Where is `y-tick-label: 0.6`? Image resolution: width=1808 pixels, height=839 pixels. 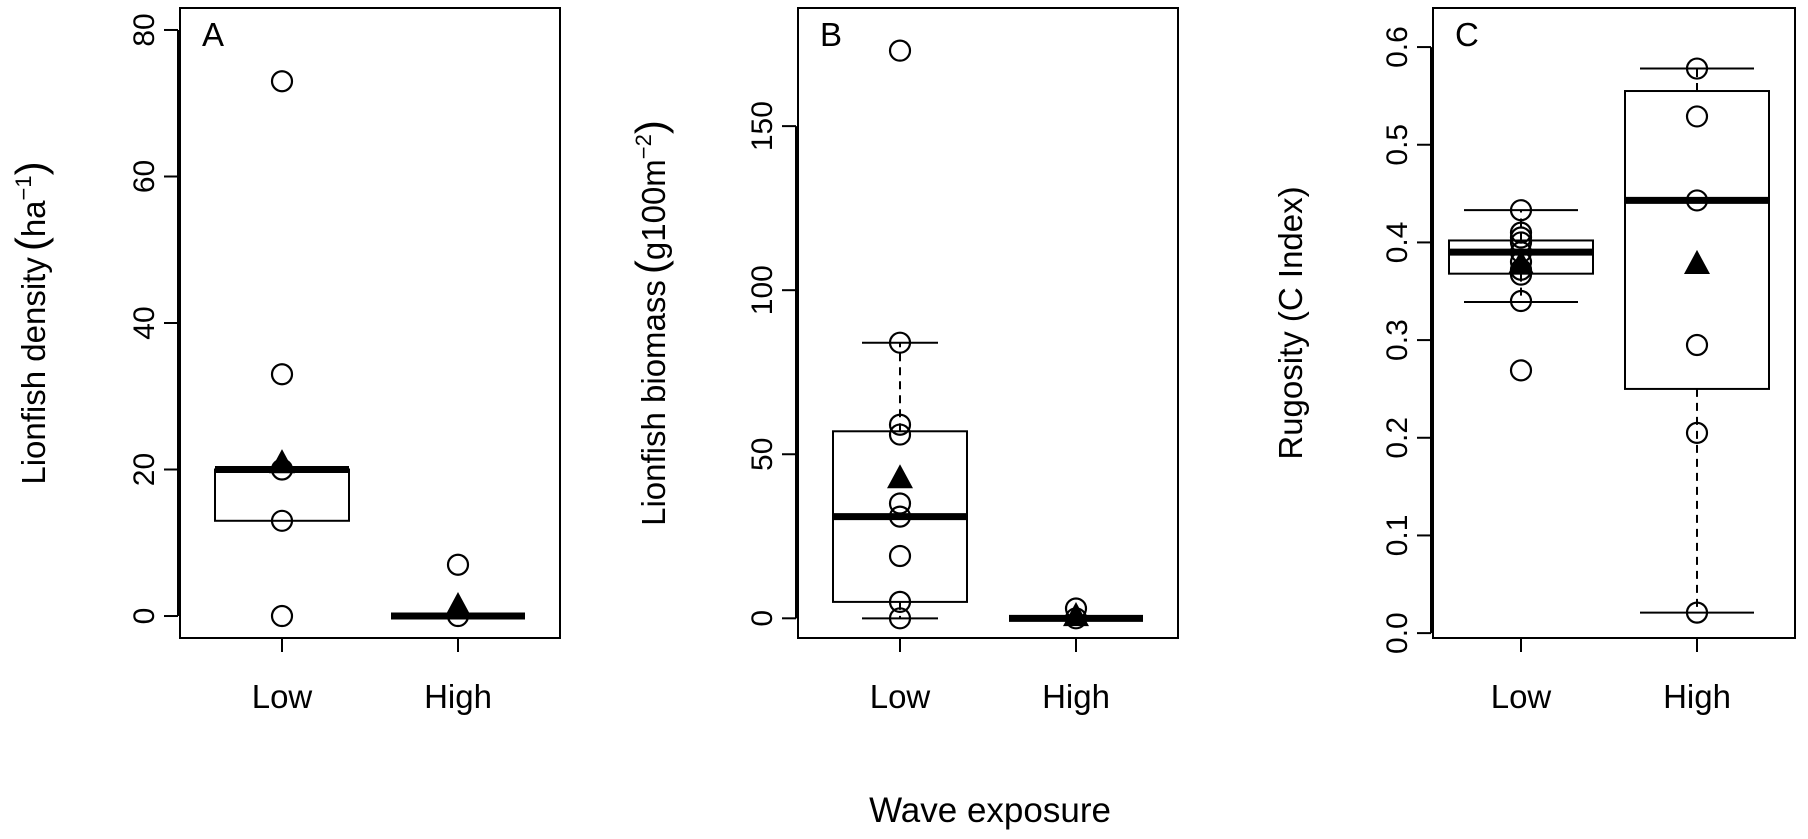
y-tick-label: 0.6 is located at coordinates (1397, 47).